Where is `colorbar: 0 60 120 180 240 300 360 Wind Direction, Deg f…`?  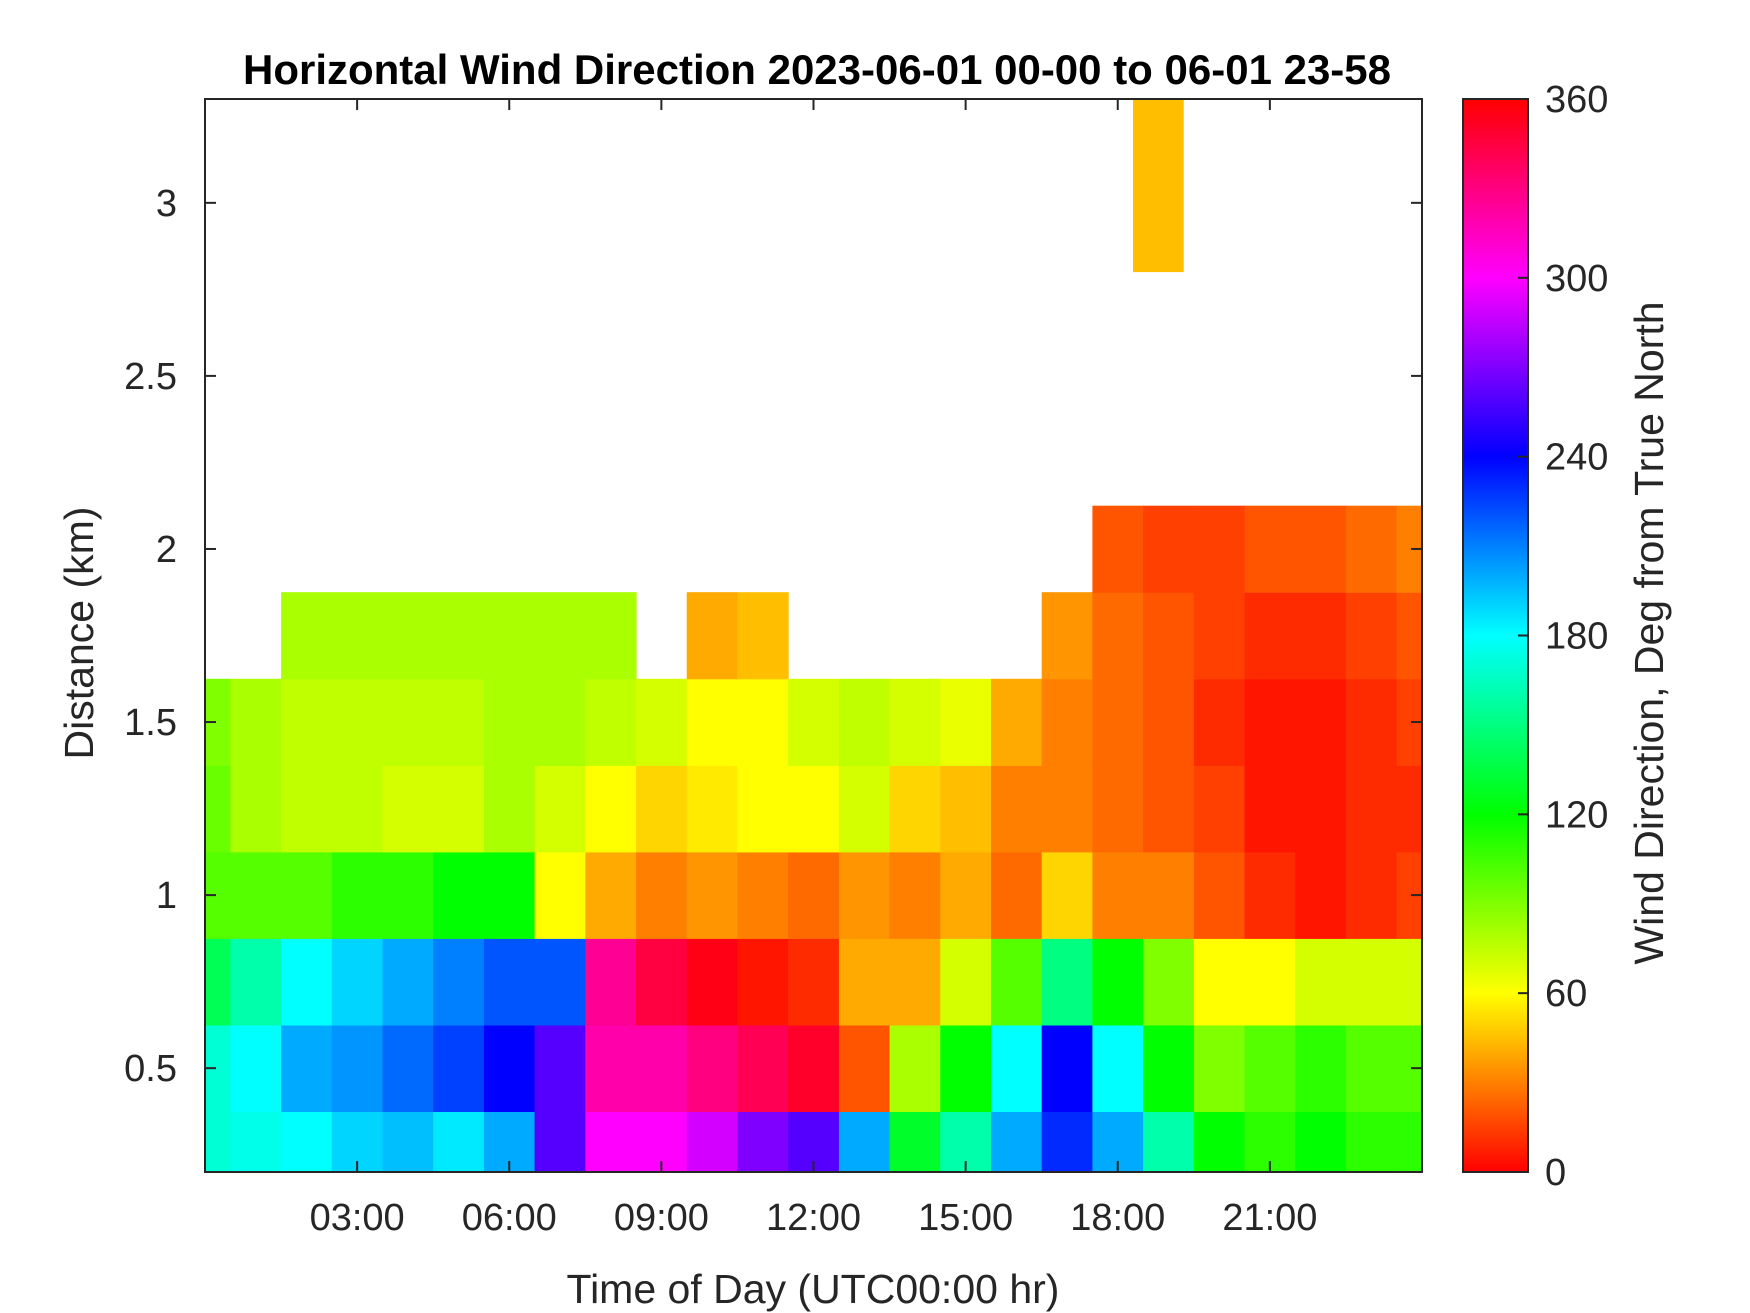 colorbar: 0 60 120 180 240 300 360 Wind Direction, Deg f… is located at coordinates (1567, 636).